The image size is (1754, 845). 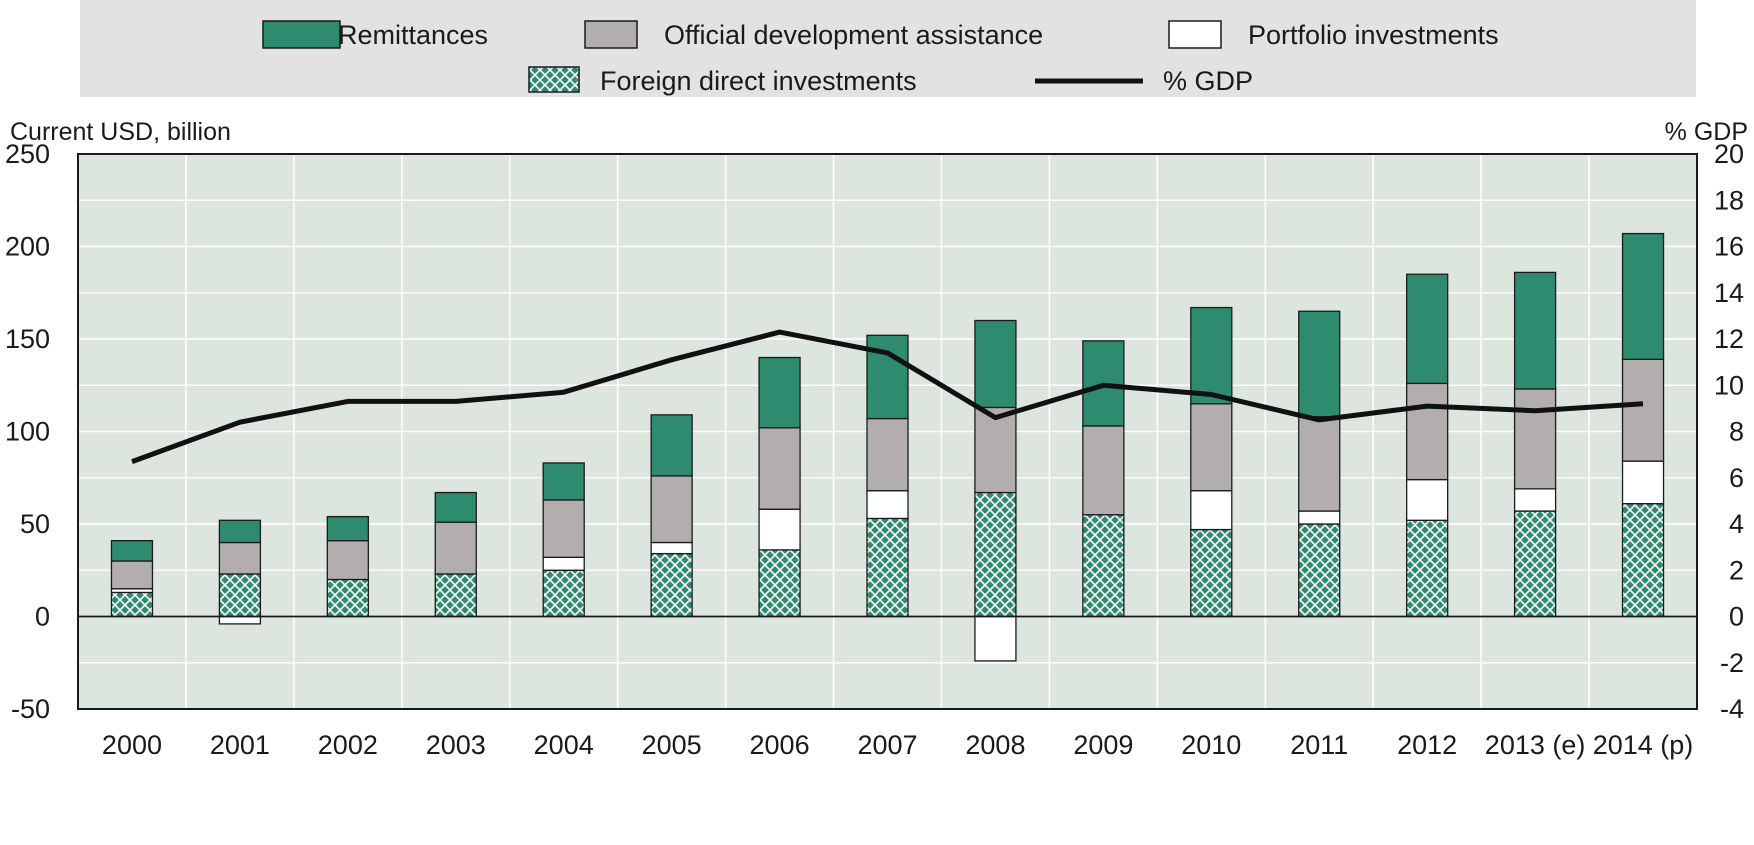 What do you see at coordinates (1729, 200) in the screenshot?
I see `y-tick-right: 18` at bounding box center [1729, 200].